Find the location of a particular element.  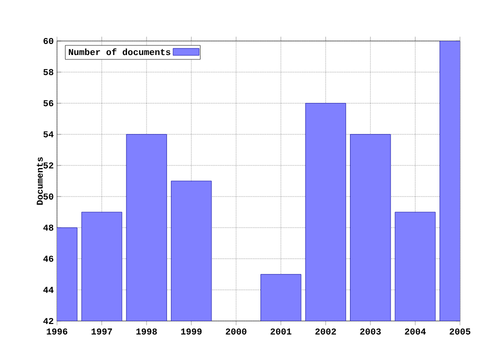

x-tick-label: 1997 is located at coordinates (102, 331).